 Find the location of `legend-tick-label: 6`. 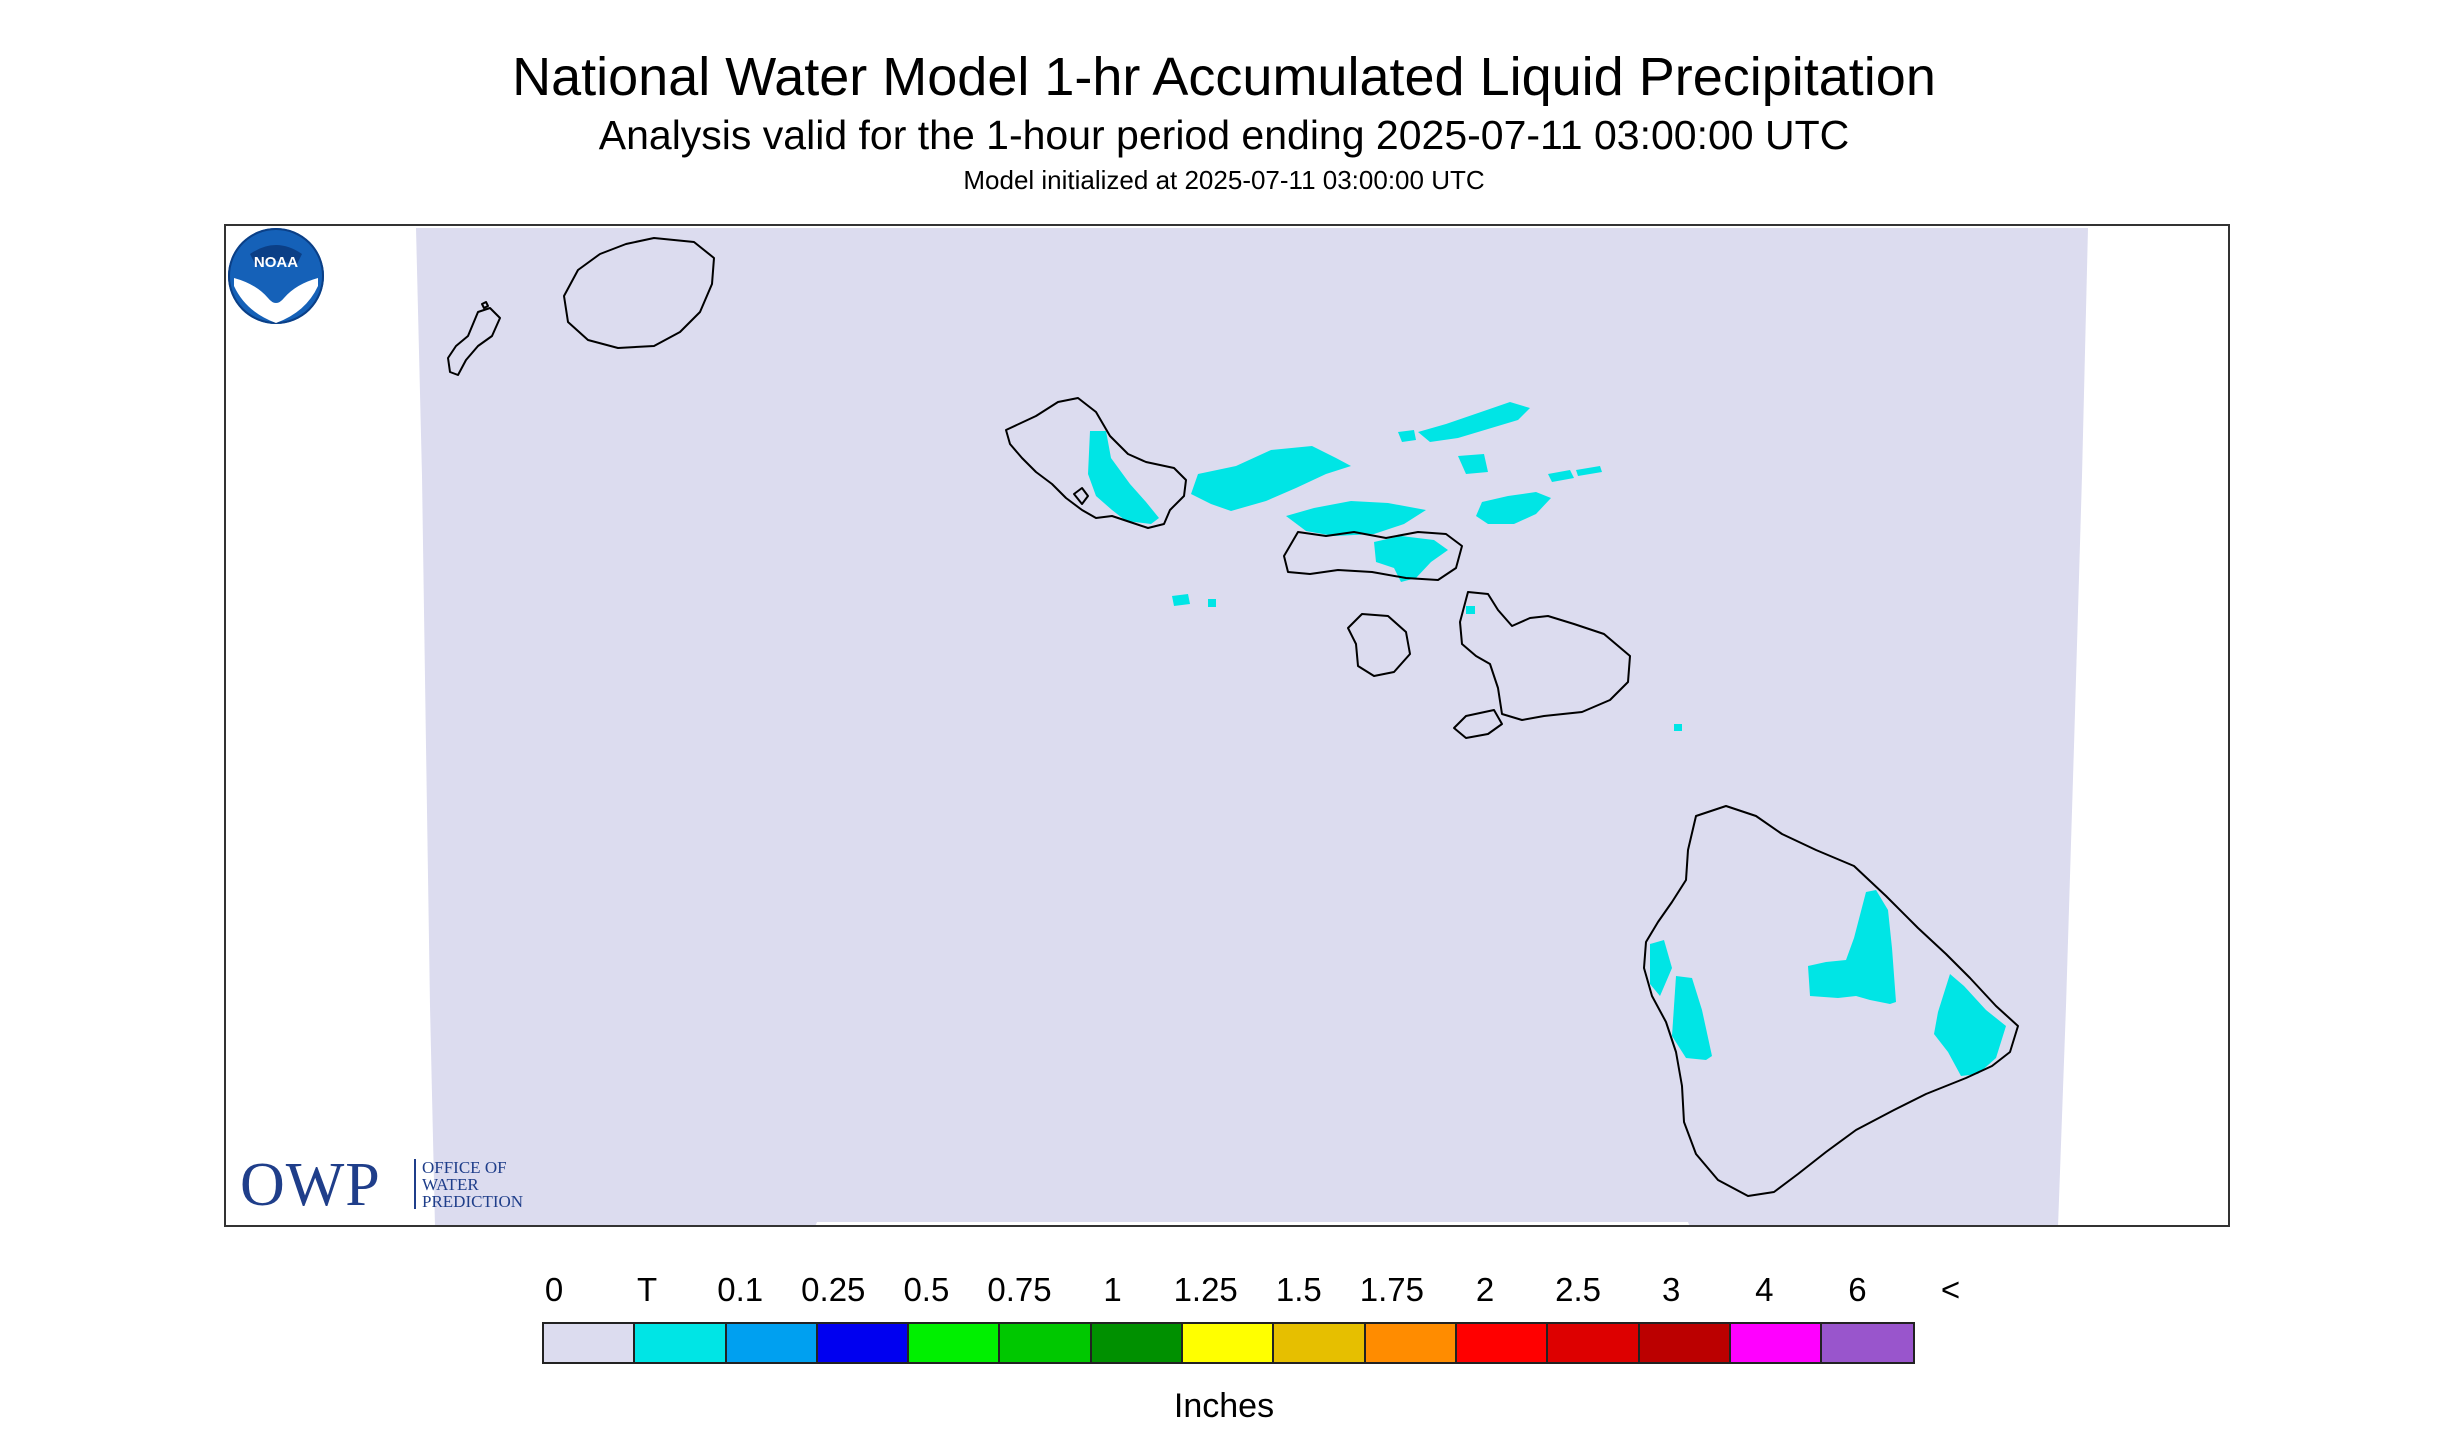

legend-tick-label: 6 is located at coordinates (1857, 1289).